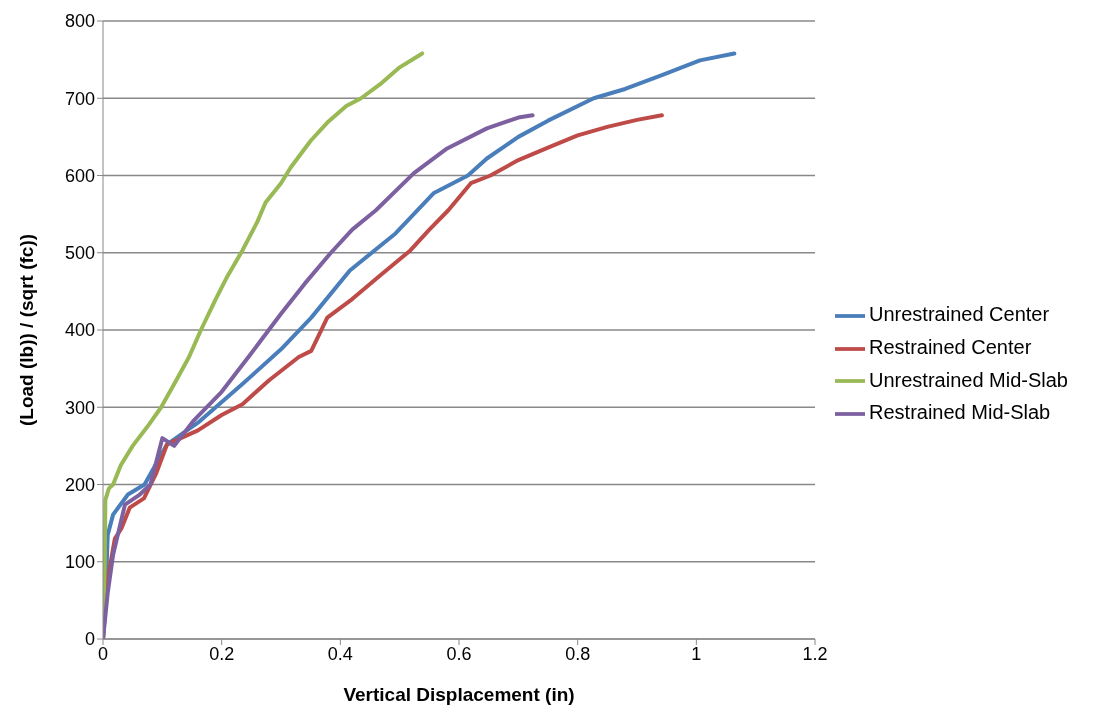  I want to click on y-tick-label: 400, so click(79, 330).